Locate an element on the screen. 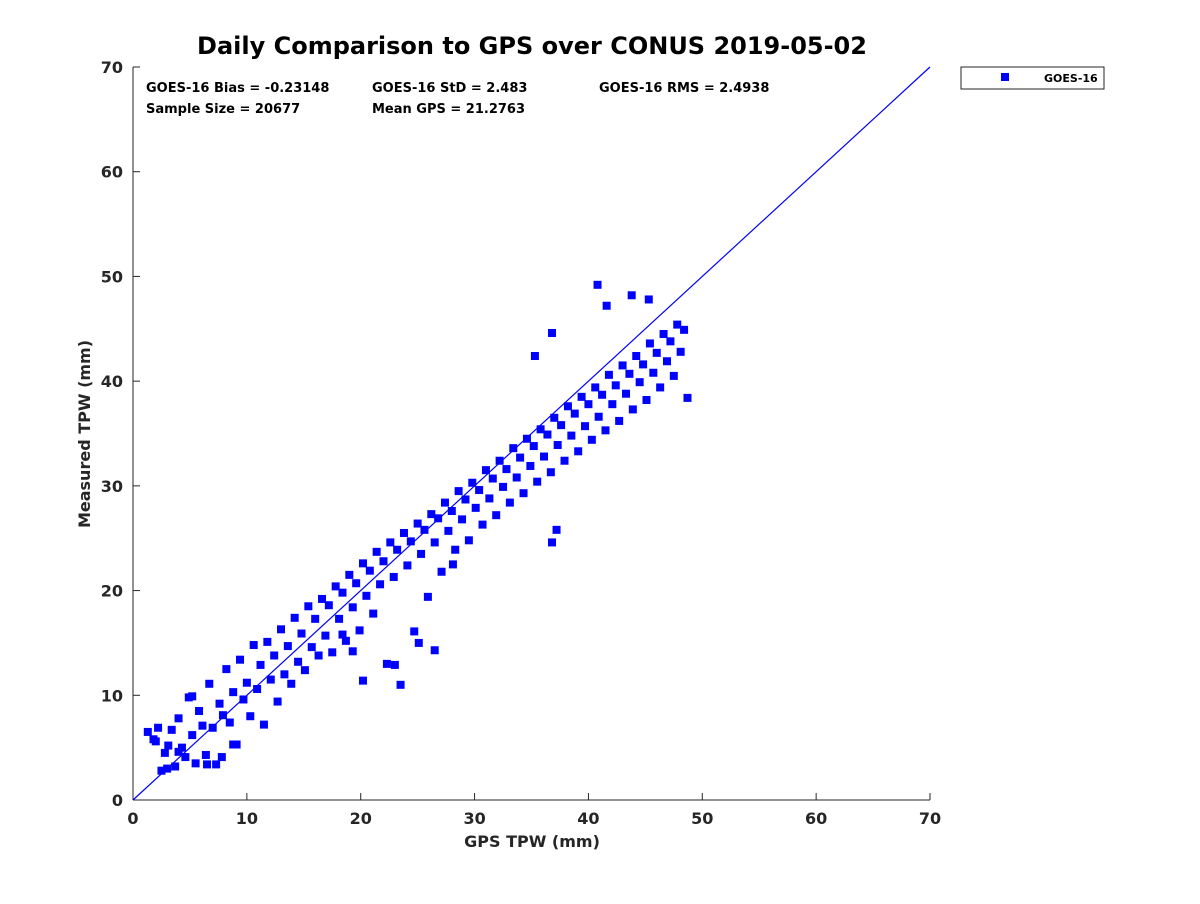 This screenshot has height=904, width=1200. legend-label: GOES-16 is located at coordinates (1071, 78).